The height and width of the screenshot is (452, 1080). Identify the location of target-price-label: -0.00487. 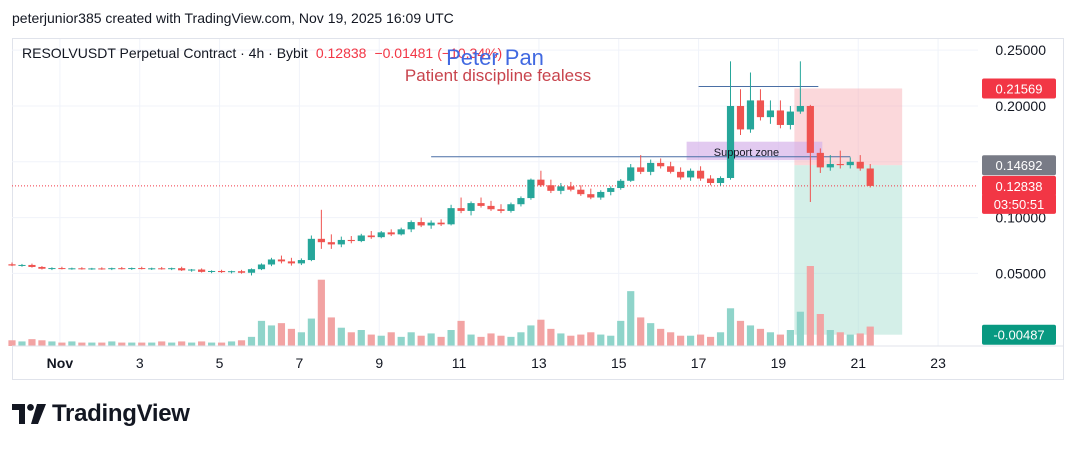
(1019, 334).